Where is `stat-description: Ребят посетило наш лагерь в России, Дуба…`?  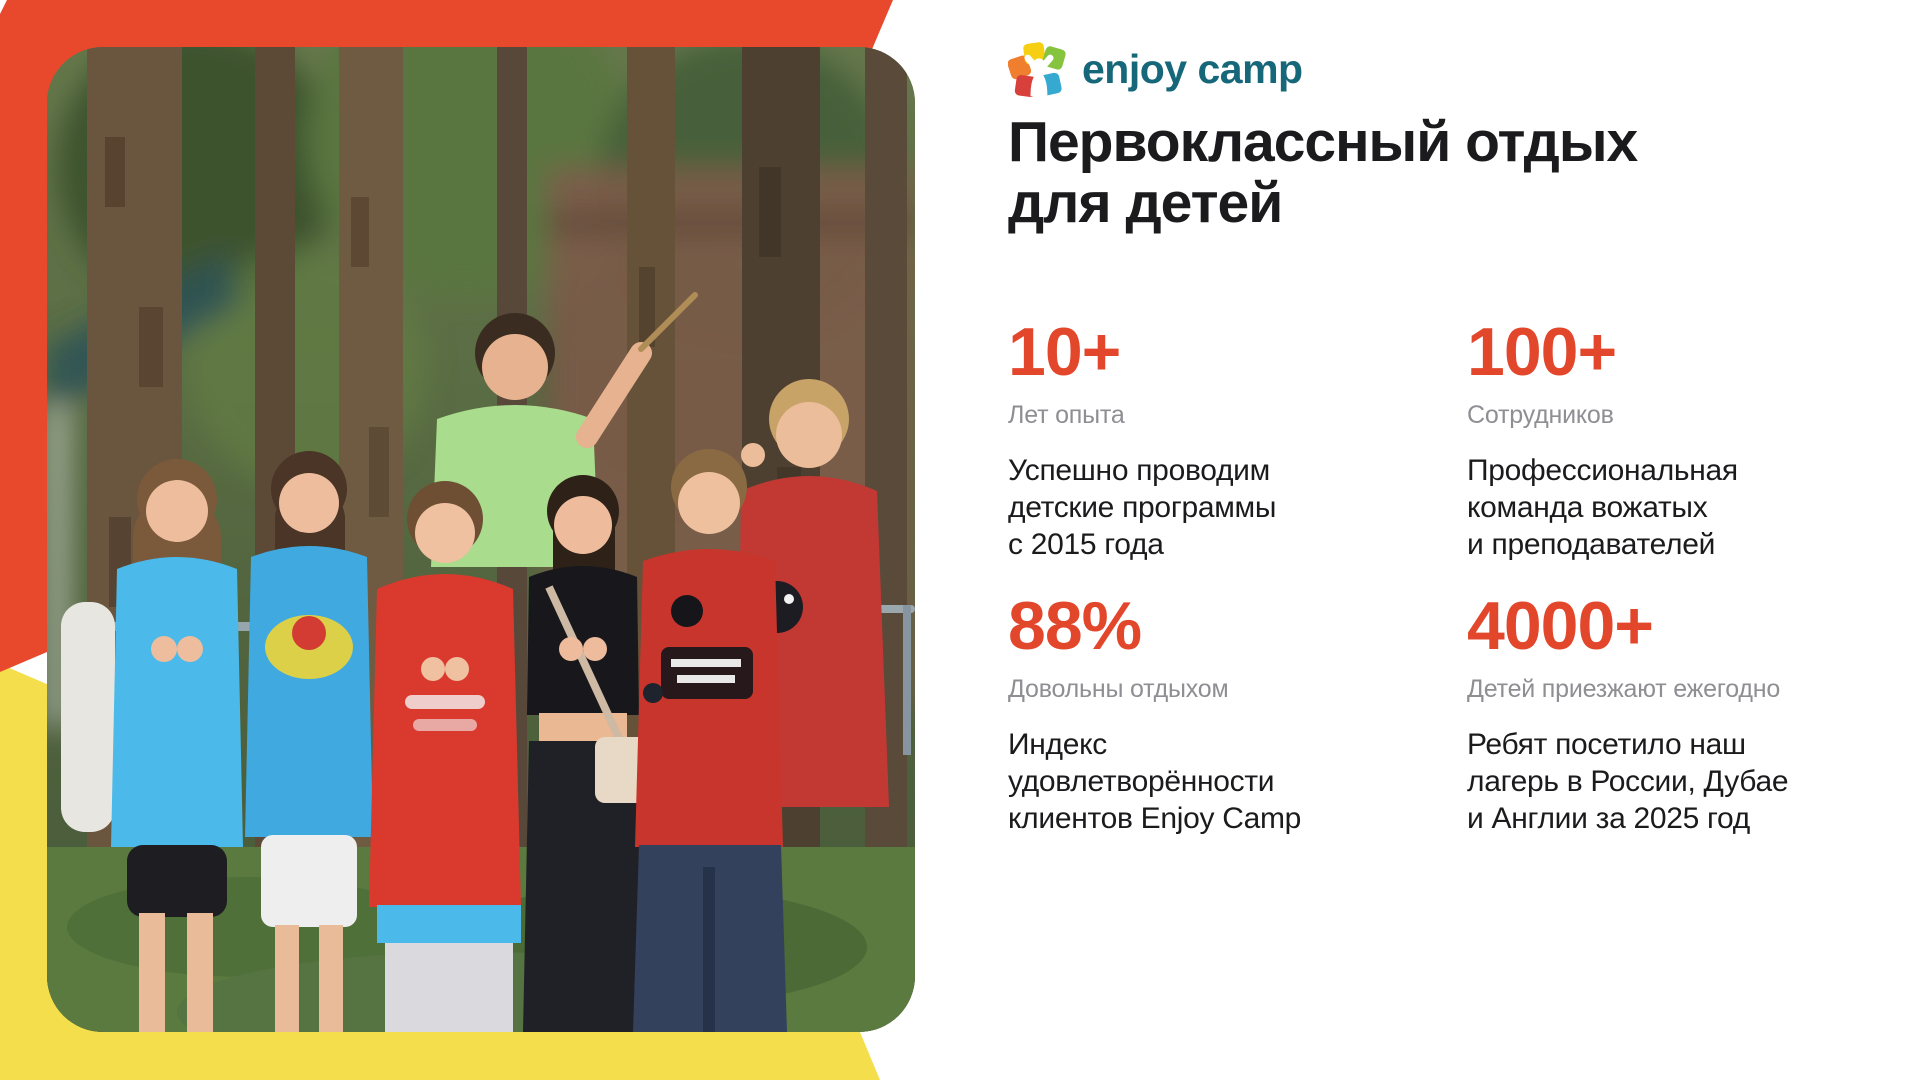 stat-description: Ребят посетило наш лагерь в России, Дуба… is located at coordinates (1628, 781).